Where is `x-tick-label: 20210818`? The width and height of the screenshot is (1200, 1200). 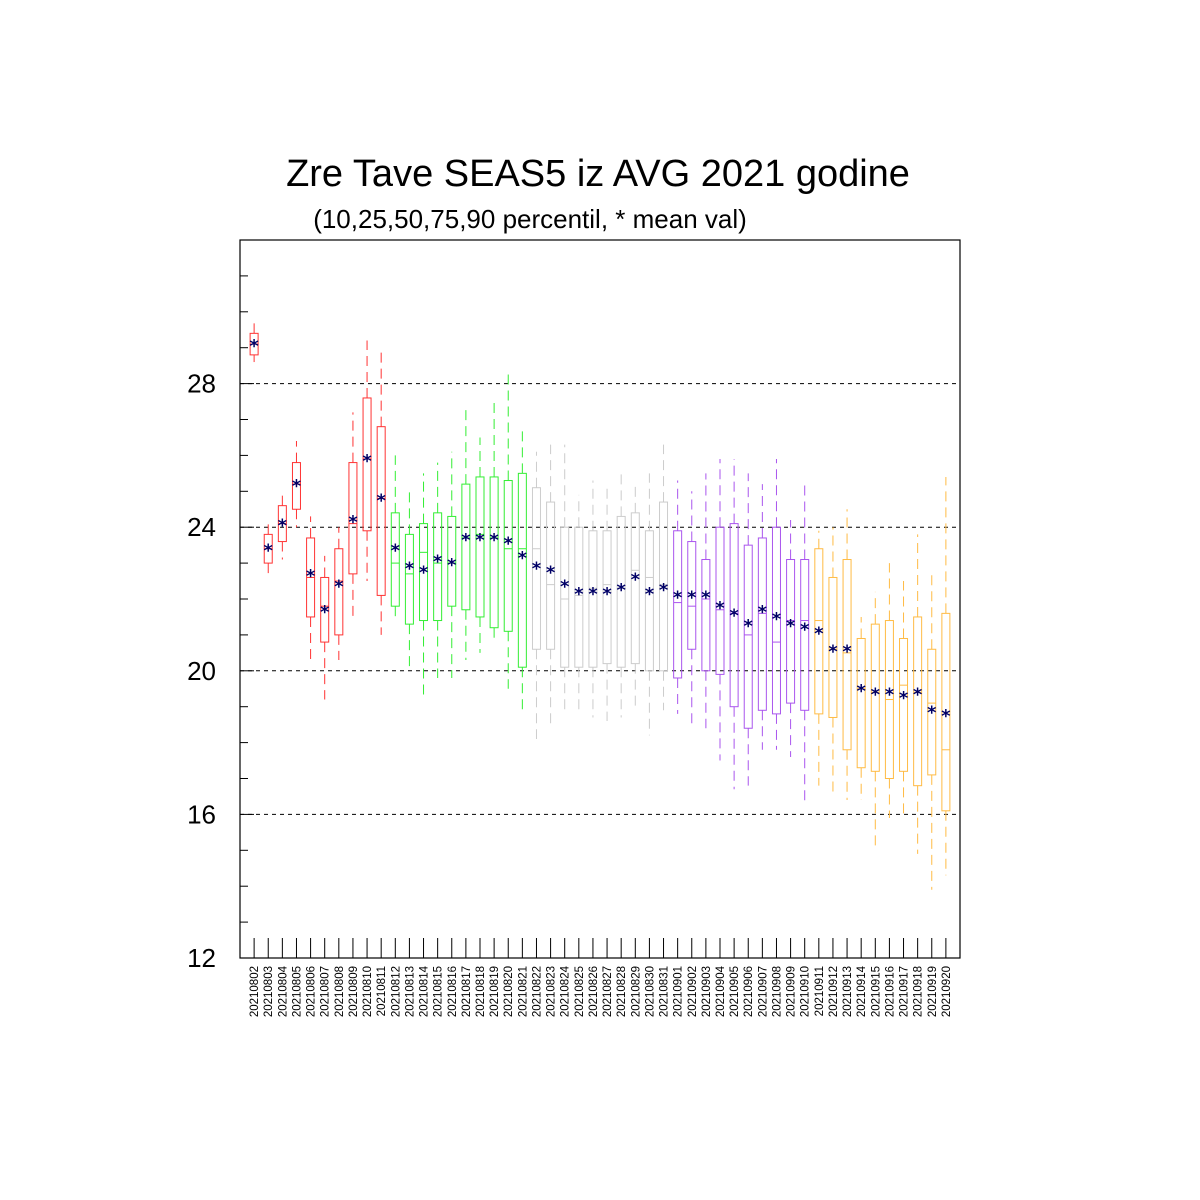
x-tick-label: 20210818 is located at coordinates (481, 991).